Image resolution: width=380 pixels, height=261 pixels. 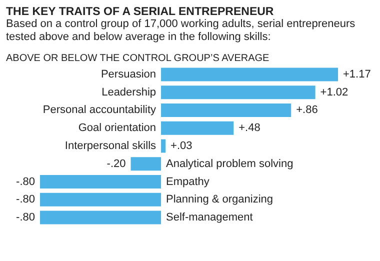 What do you see at coordinates (181, 146) in the screenshot?
I see `data-label: +.03` at bounding box center [181, 146].